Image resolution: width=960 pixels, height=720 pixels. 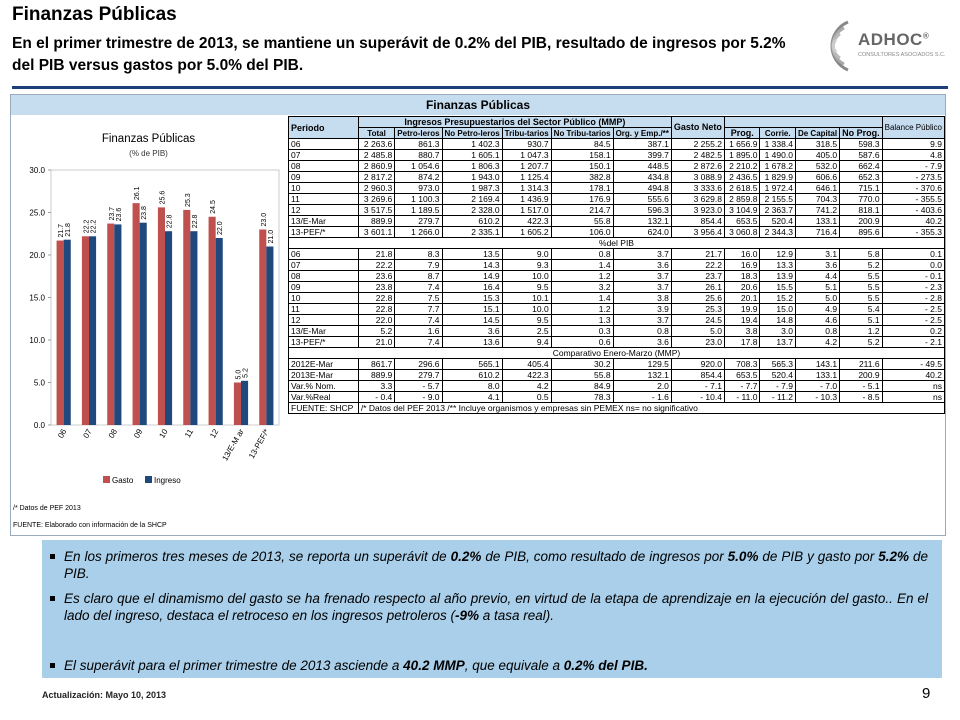 I want to click on table-cell: 1.4, so click(x=582, y=265).